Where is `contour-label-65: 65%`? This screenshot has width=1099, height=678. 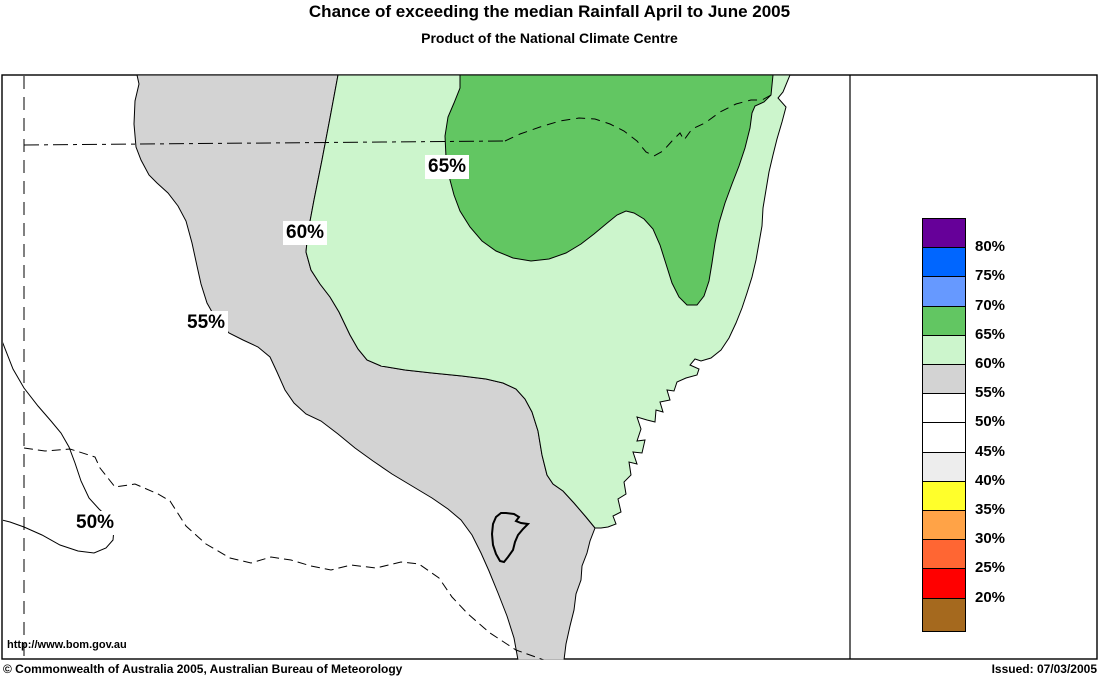 contour-label-65: 65% is located at coordinates (447, 167).